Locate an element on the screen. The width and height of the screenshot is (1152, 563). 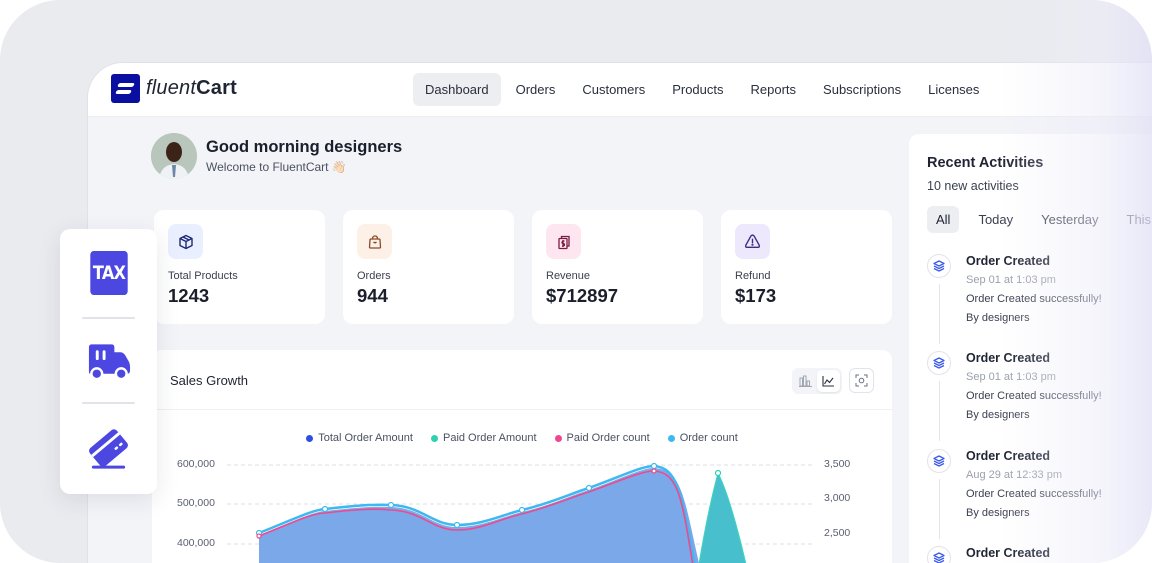
stat-label: Total Products is located at coordinates (203, 276).